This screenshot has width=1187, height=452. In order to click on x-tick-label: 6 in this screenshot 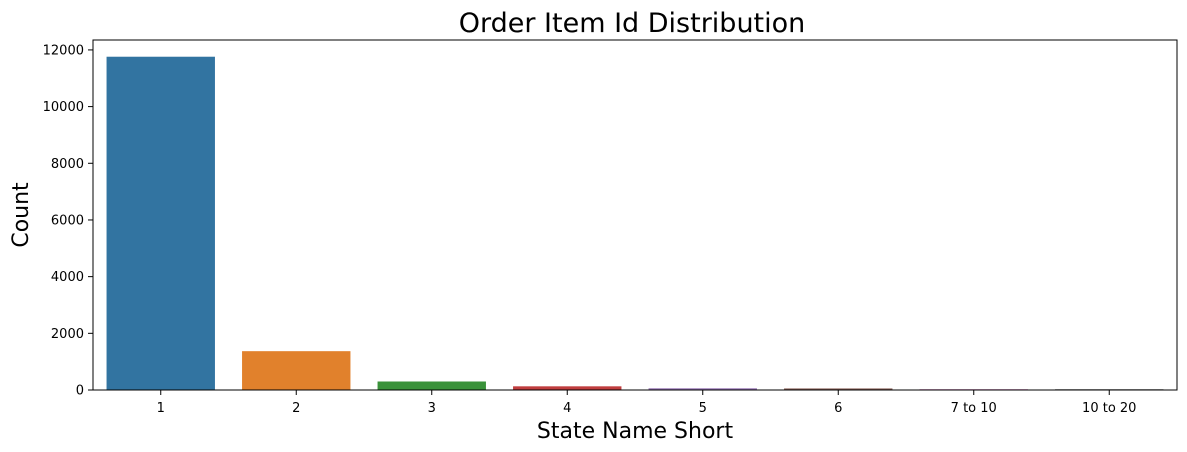, I will do `click(838, 408)`.